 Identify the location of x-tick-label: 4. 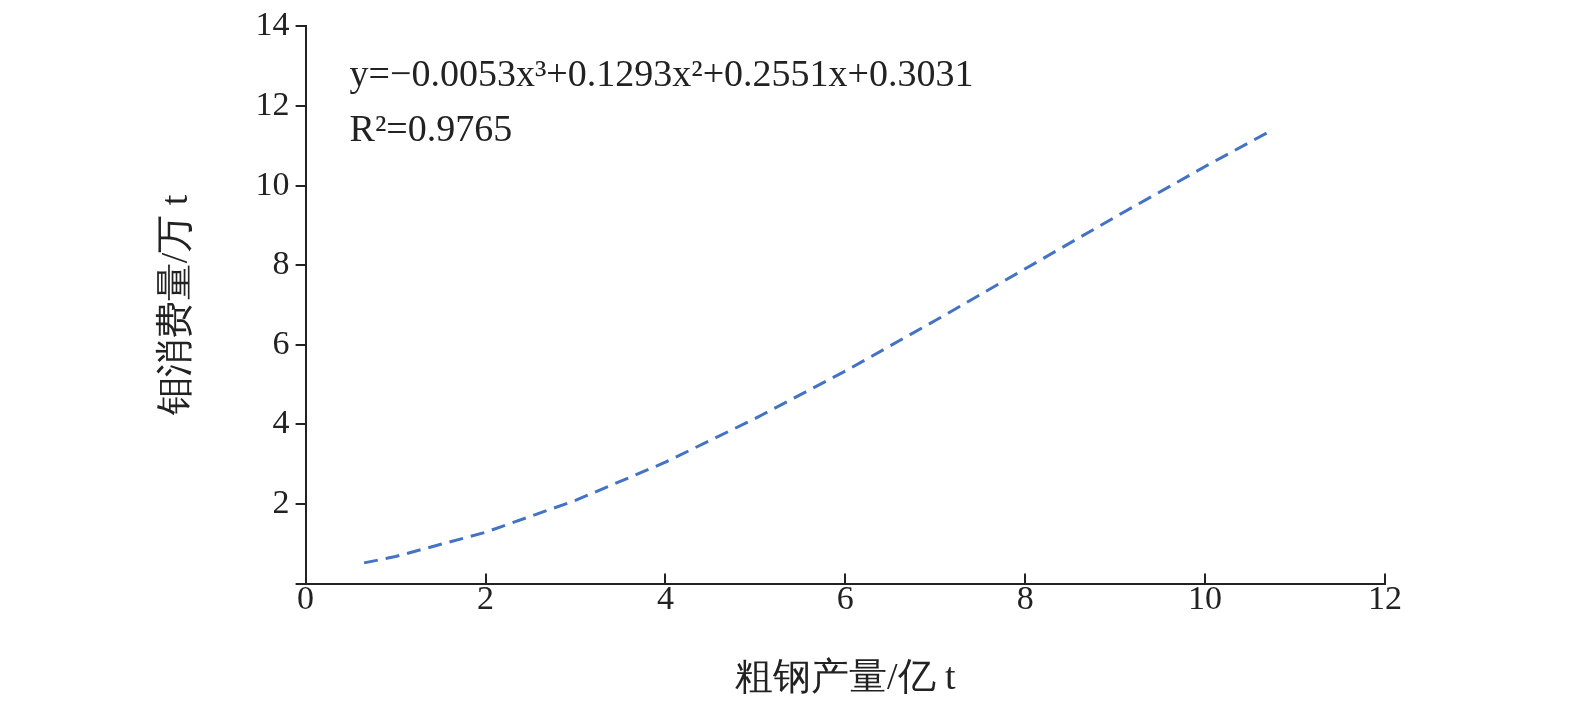
(665, 597).